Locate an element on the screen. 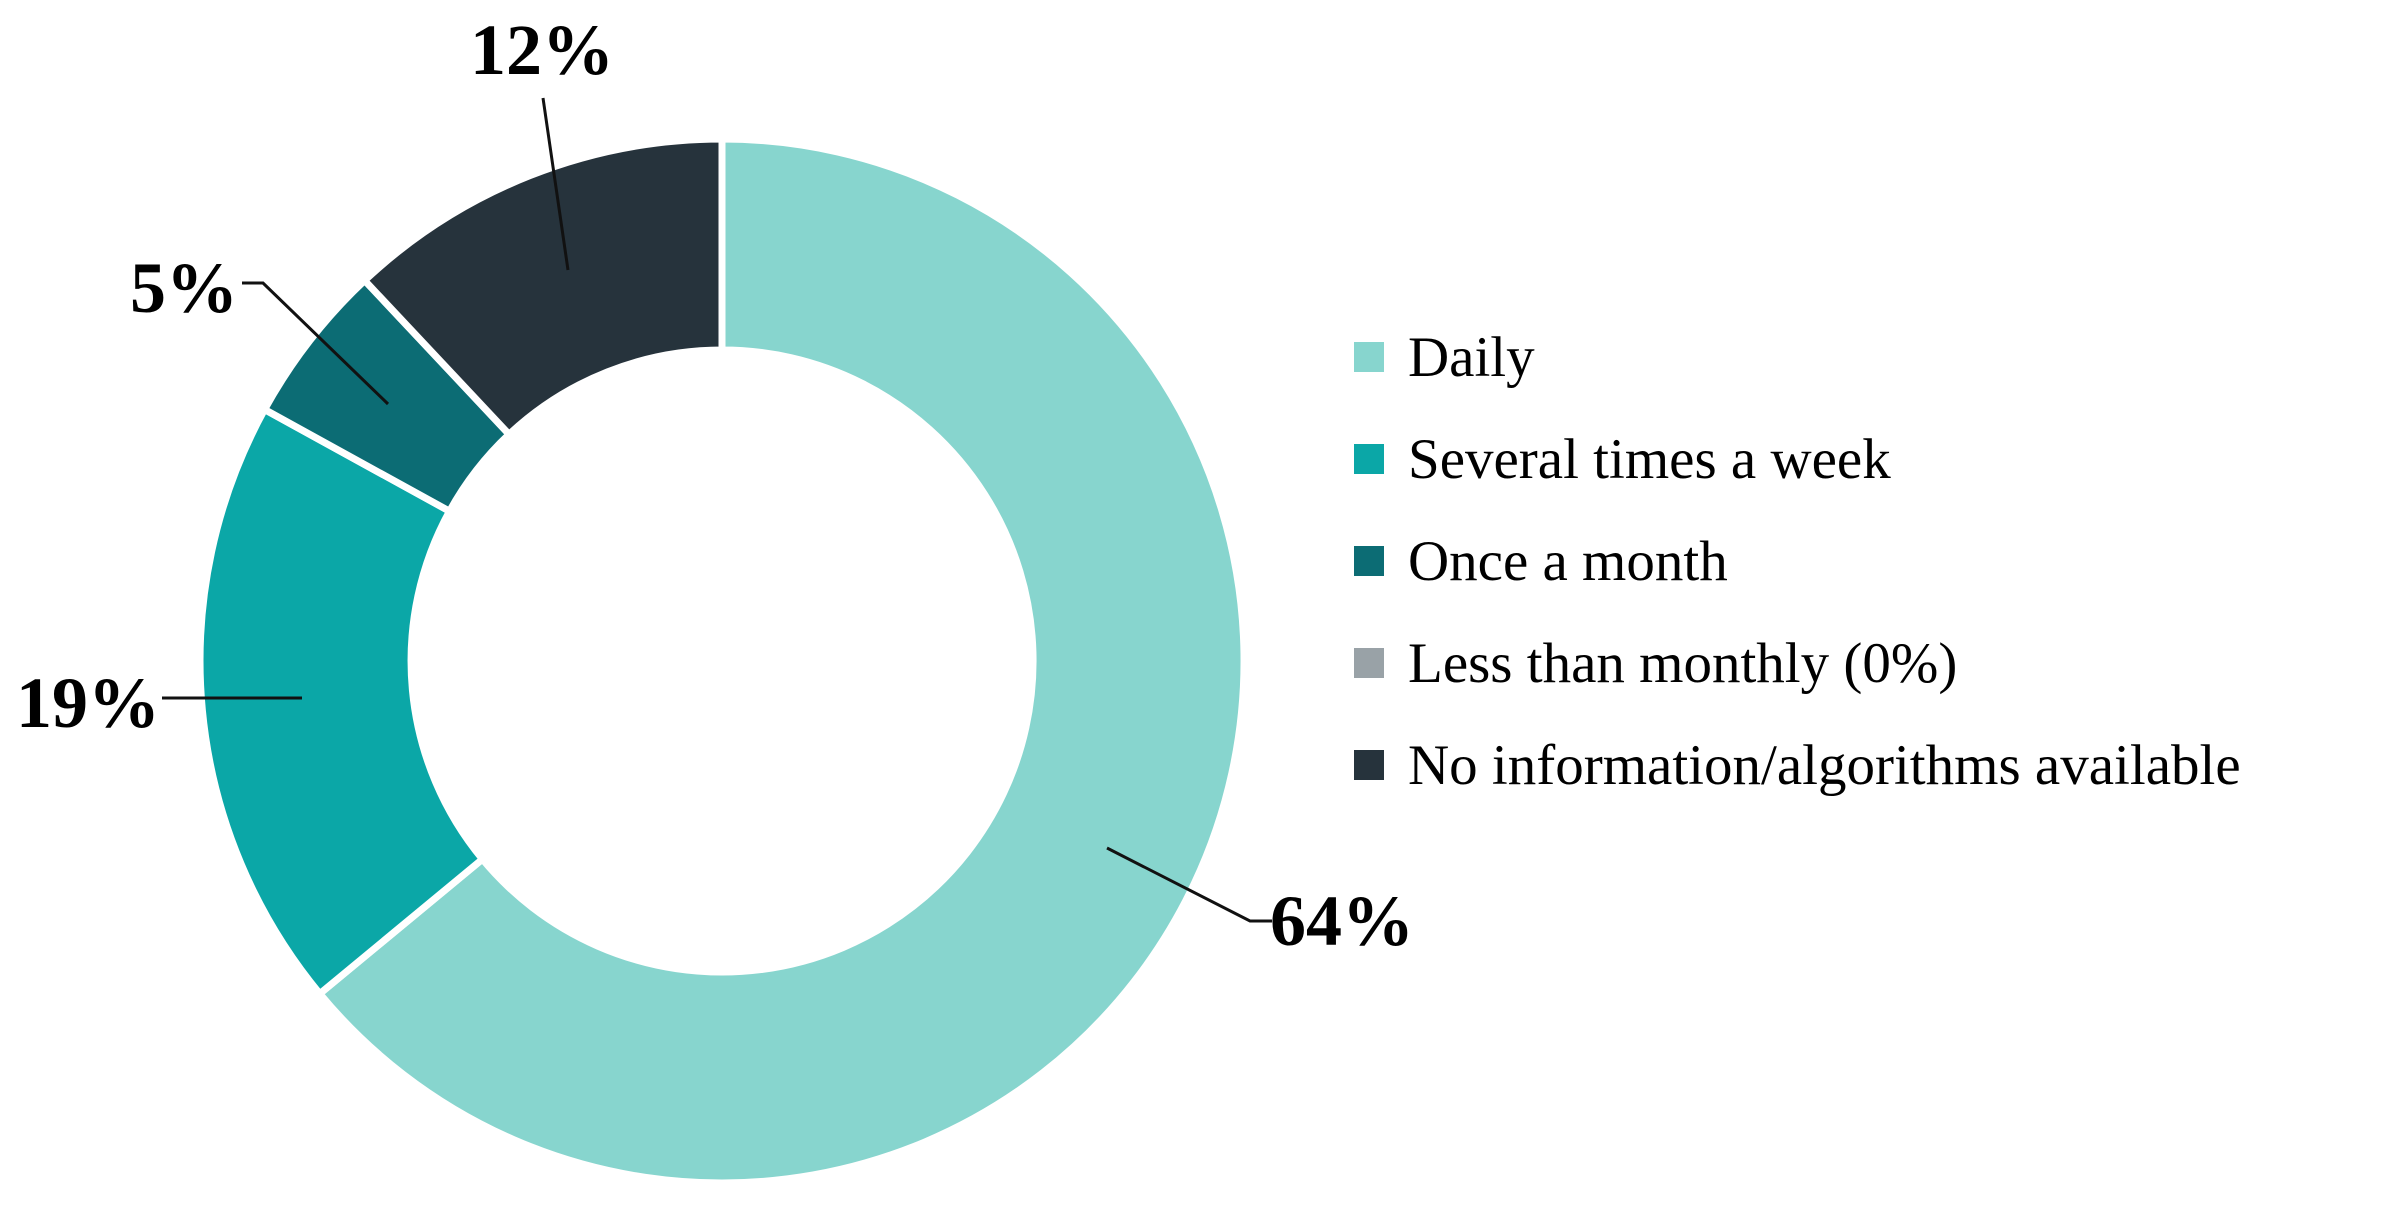 Image resolution: width=2408 pixels, height=1219 pixels. legend-item: Less than monthly (0%) is located at coordinates (1797, 663).